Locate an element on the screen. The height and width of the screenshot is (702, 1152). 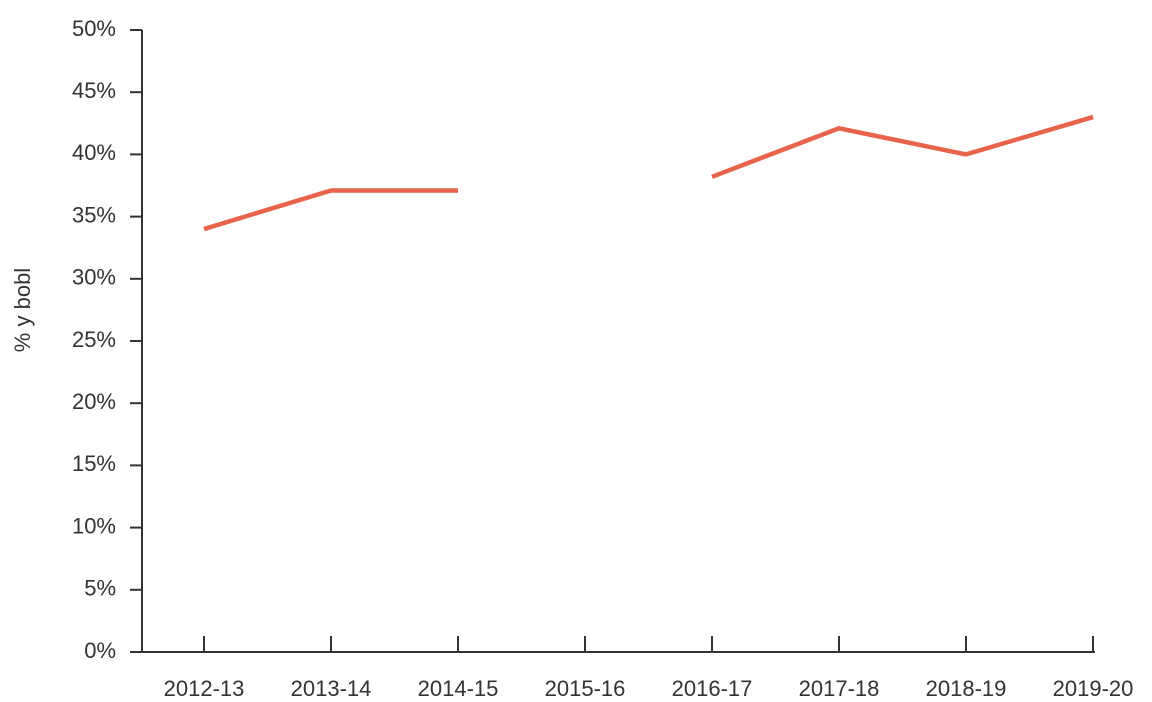
x-tick-label: 2019-20 is located at coordinates (1093, 688).